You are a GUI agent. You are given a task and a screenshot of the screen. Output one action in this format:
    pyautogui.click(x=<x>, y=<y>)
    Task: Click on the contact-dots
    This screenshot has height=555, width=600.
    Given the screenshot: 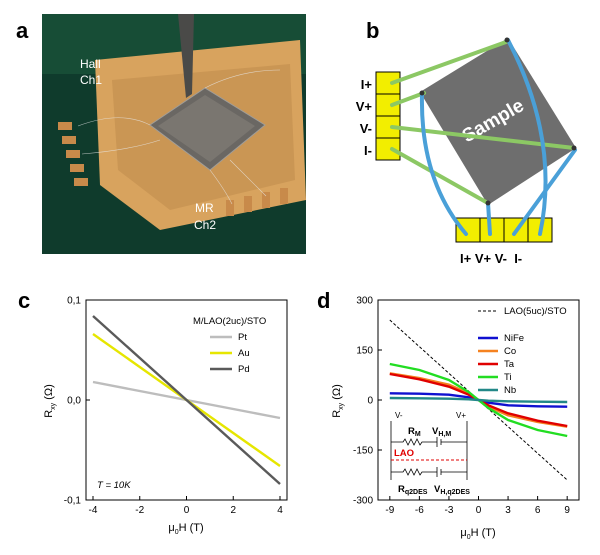 What is the action you would take?
    pyautogui.click(x=498, y=121)
    